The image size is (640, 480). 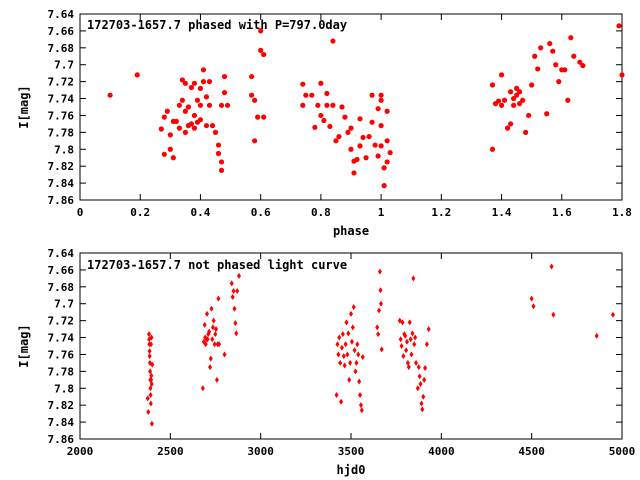 I want to click on y-tick-label: 7.72, so click(x=61, y=82).